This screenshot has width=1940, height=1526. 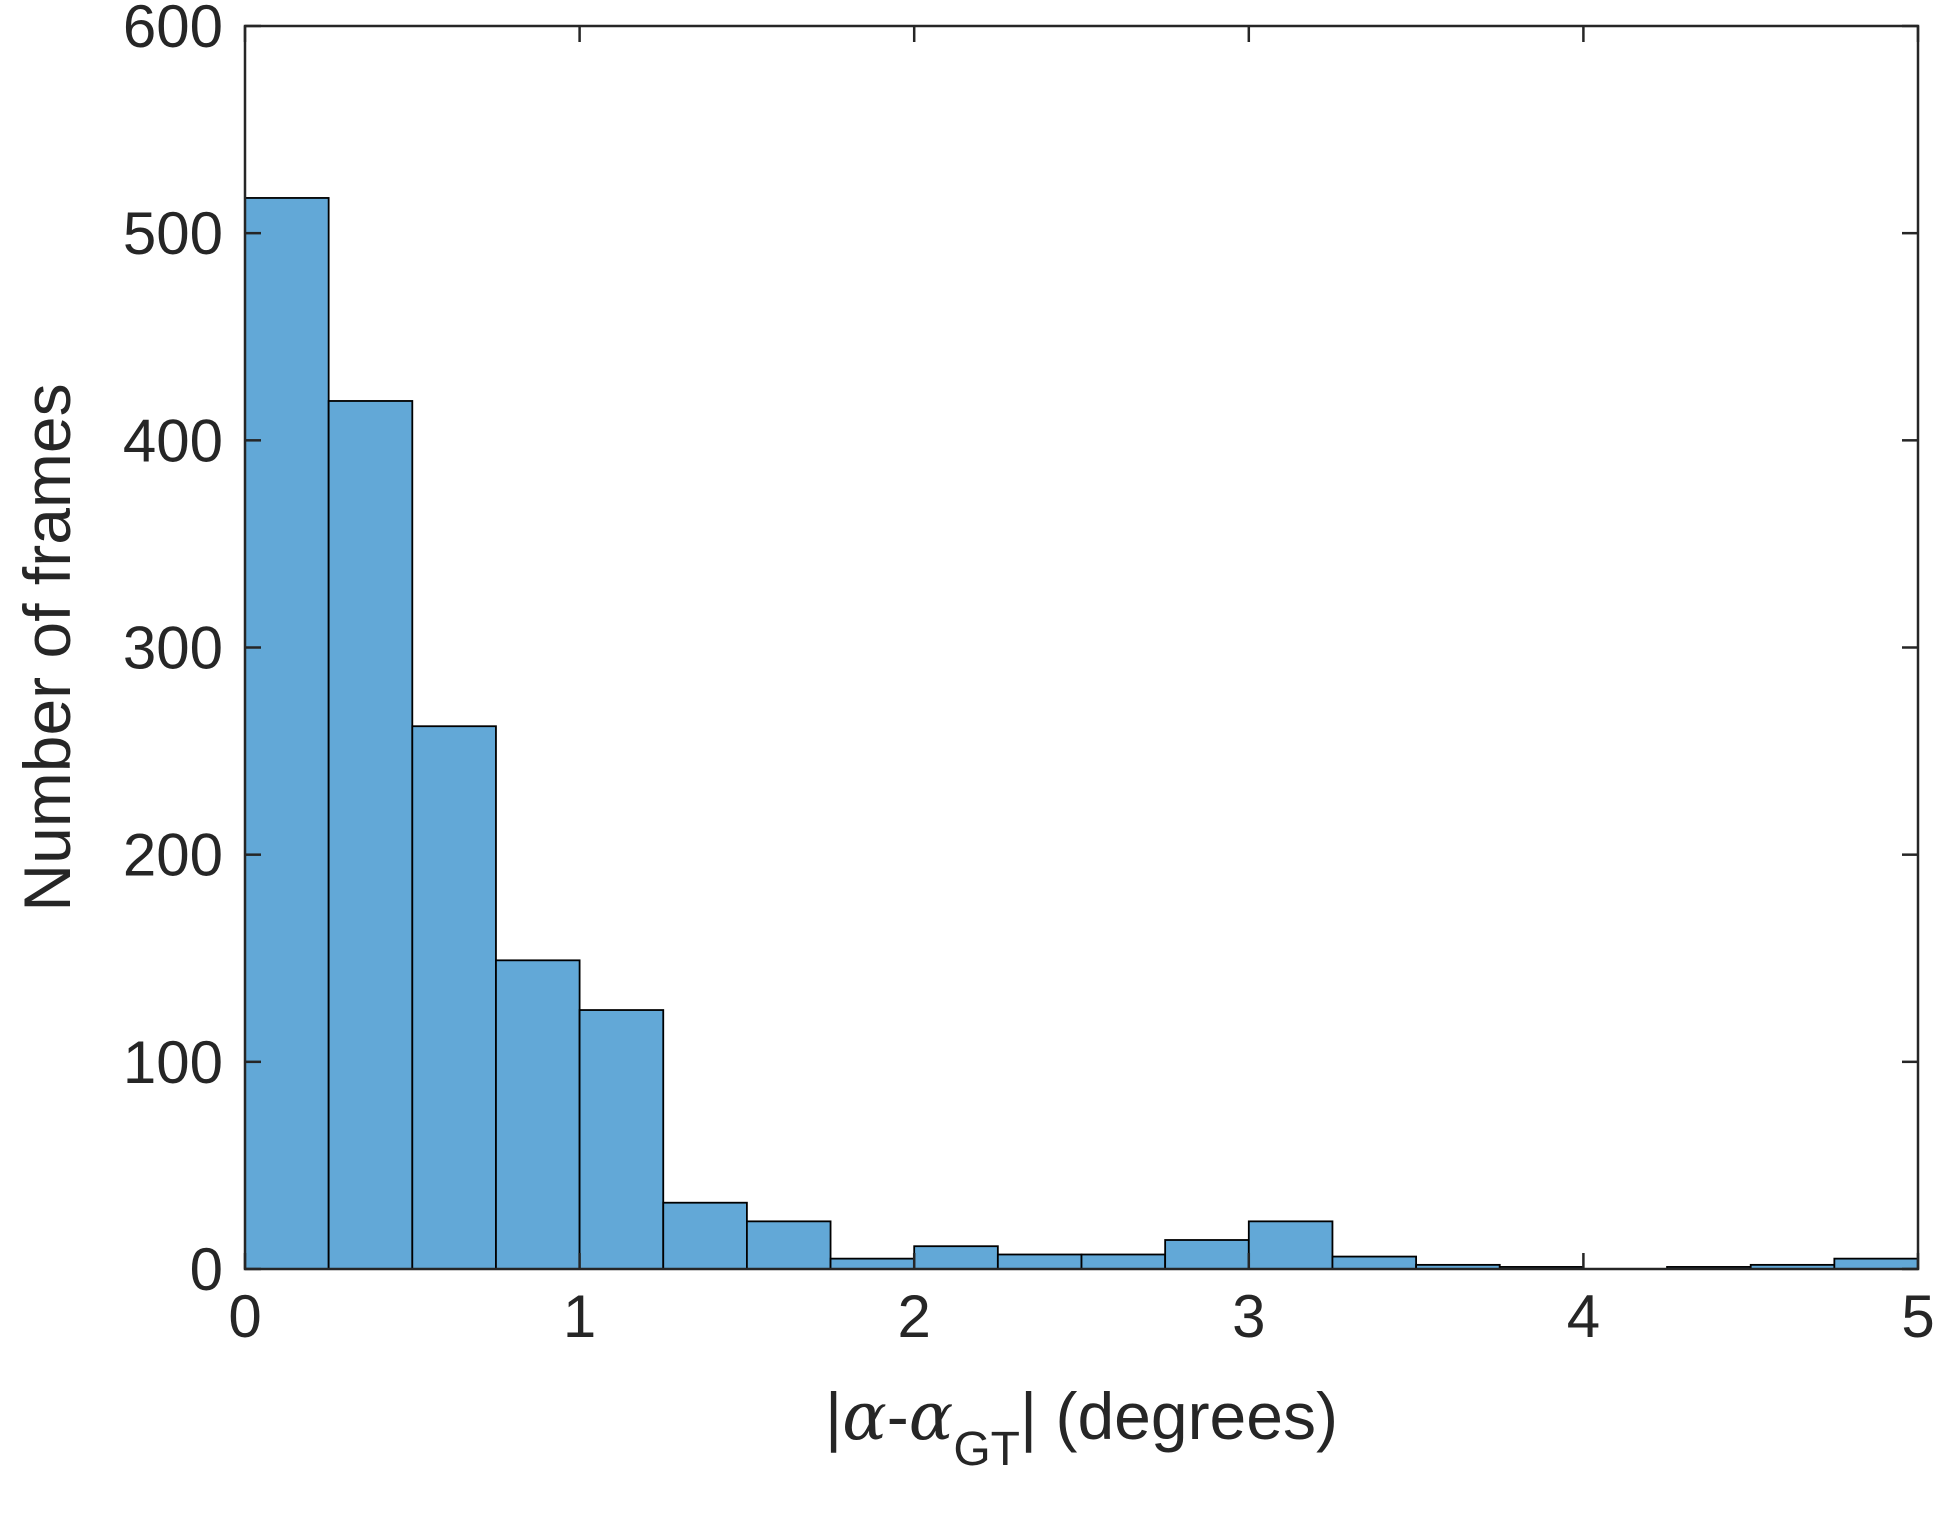 I want to click on x-axis-label-bar-open: |, so click(x=833, y=1416).